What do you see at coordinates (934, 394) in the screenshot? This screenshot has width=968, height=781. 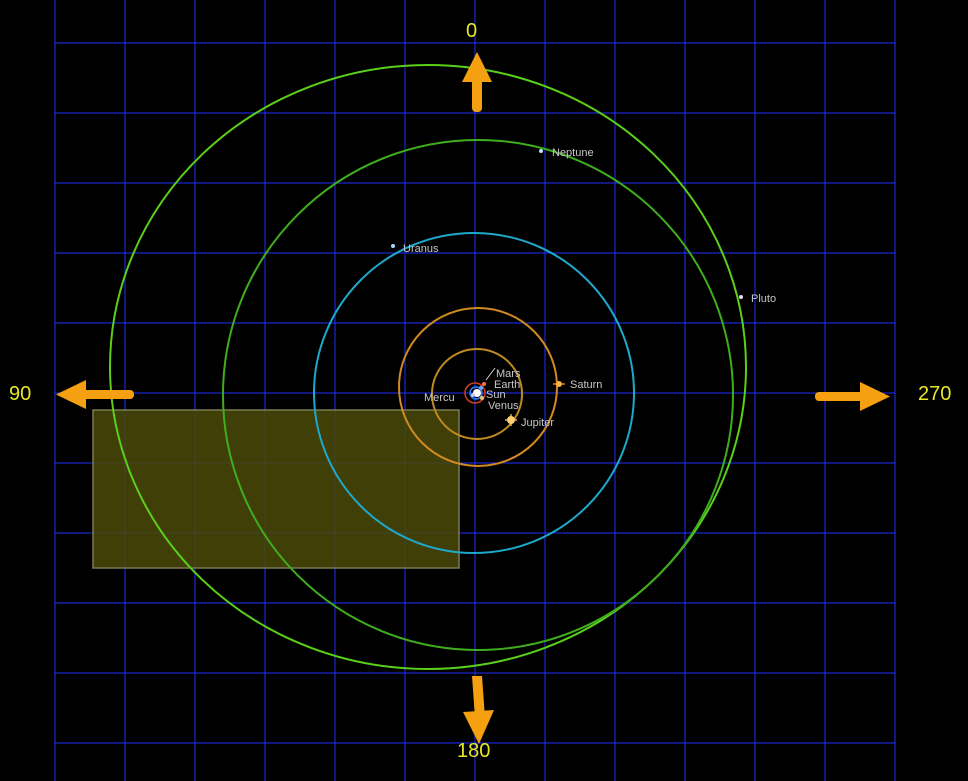 I see `direction-label-right: 270` at bounding box center [934, 394].